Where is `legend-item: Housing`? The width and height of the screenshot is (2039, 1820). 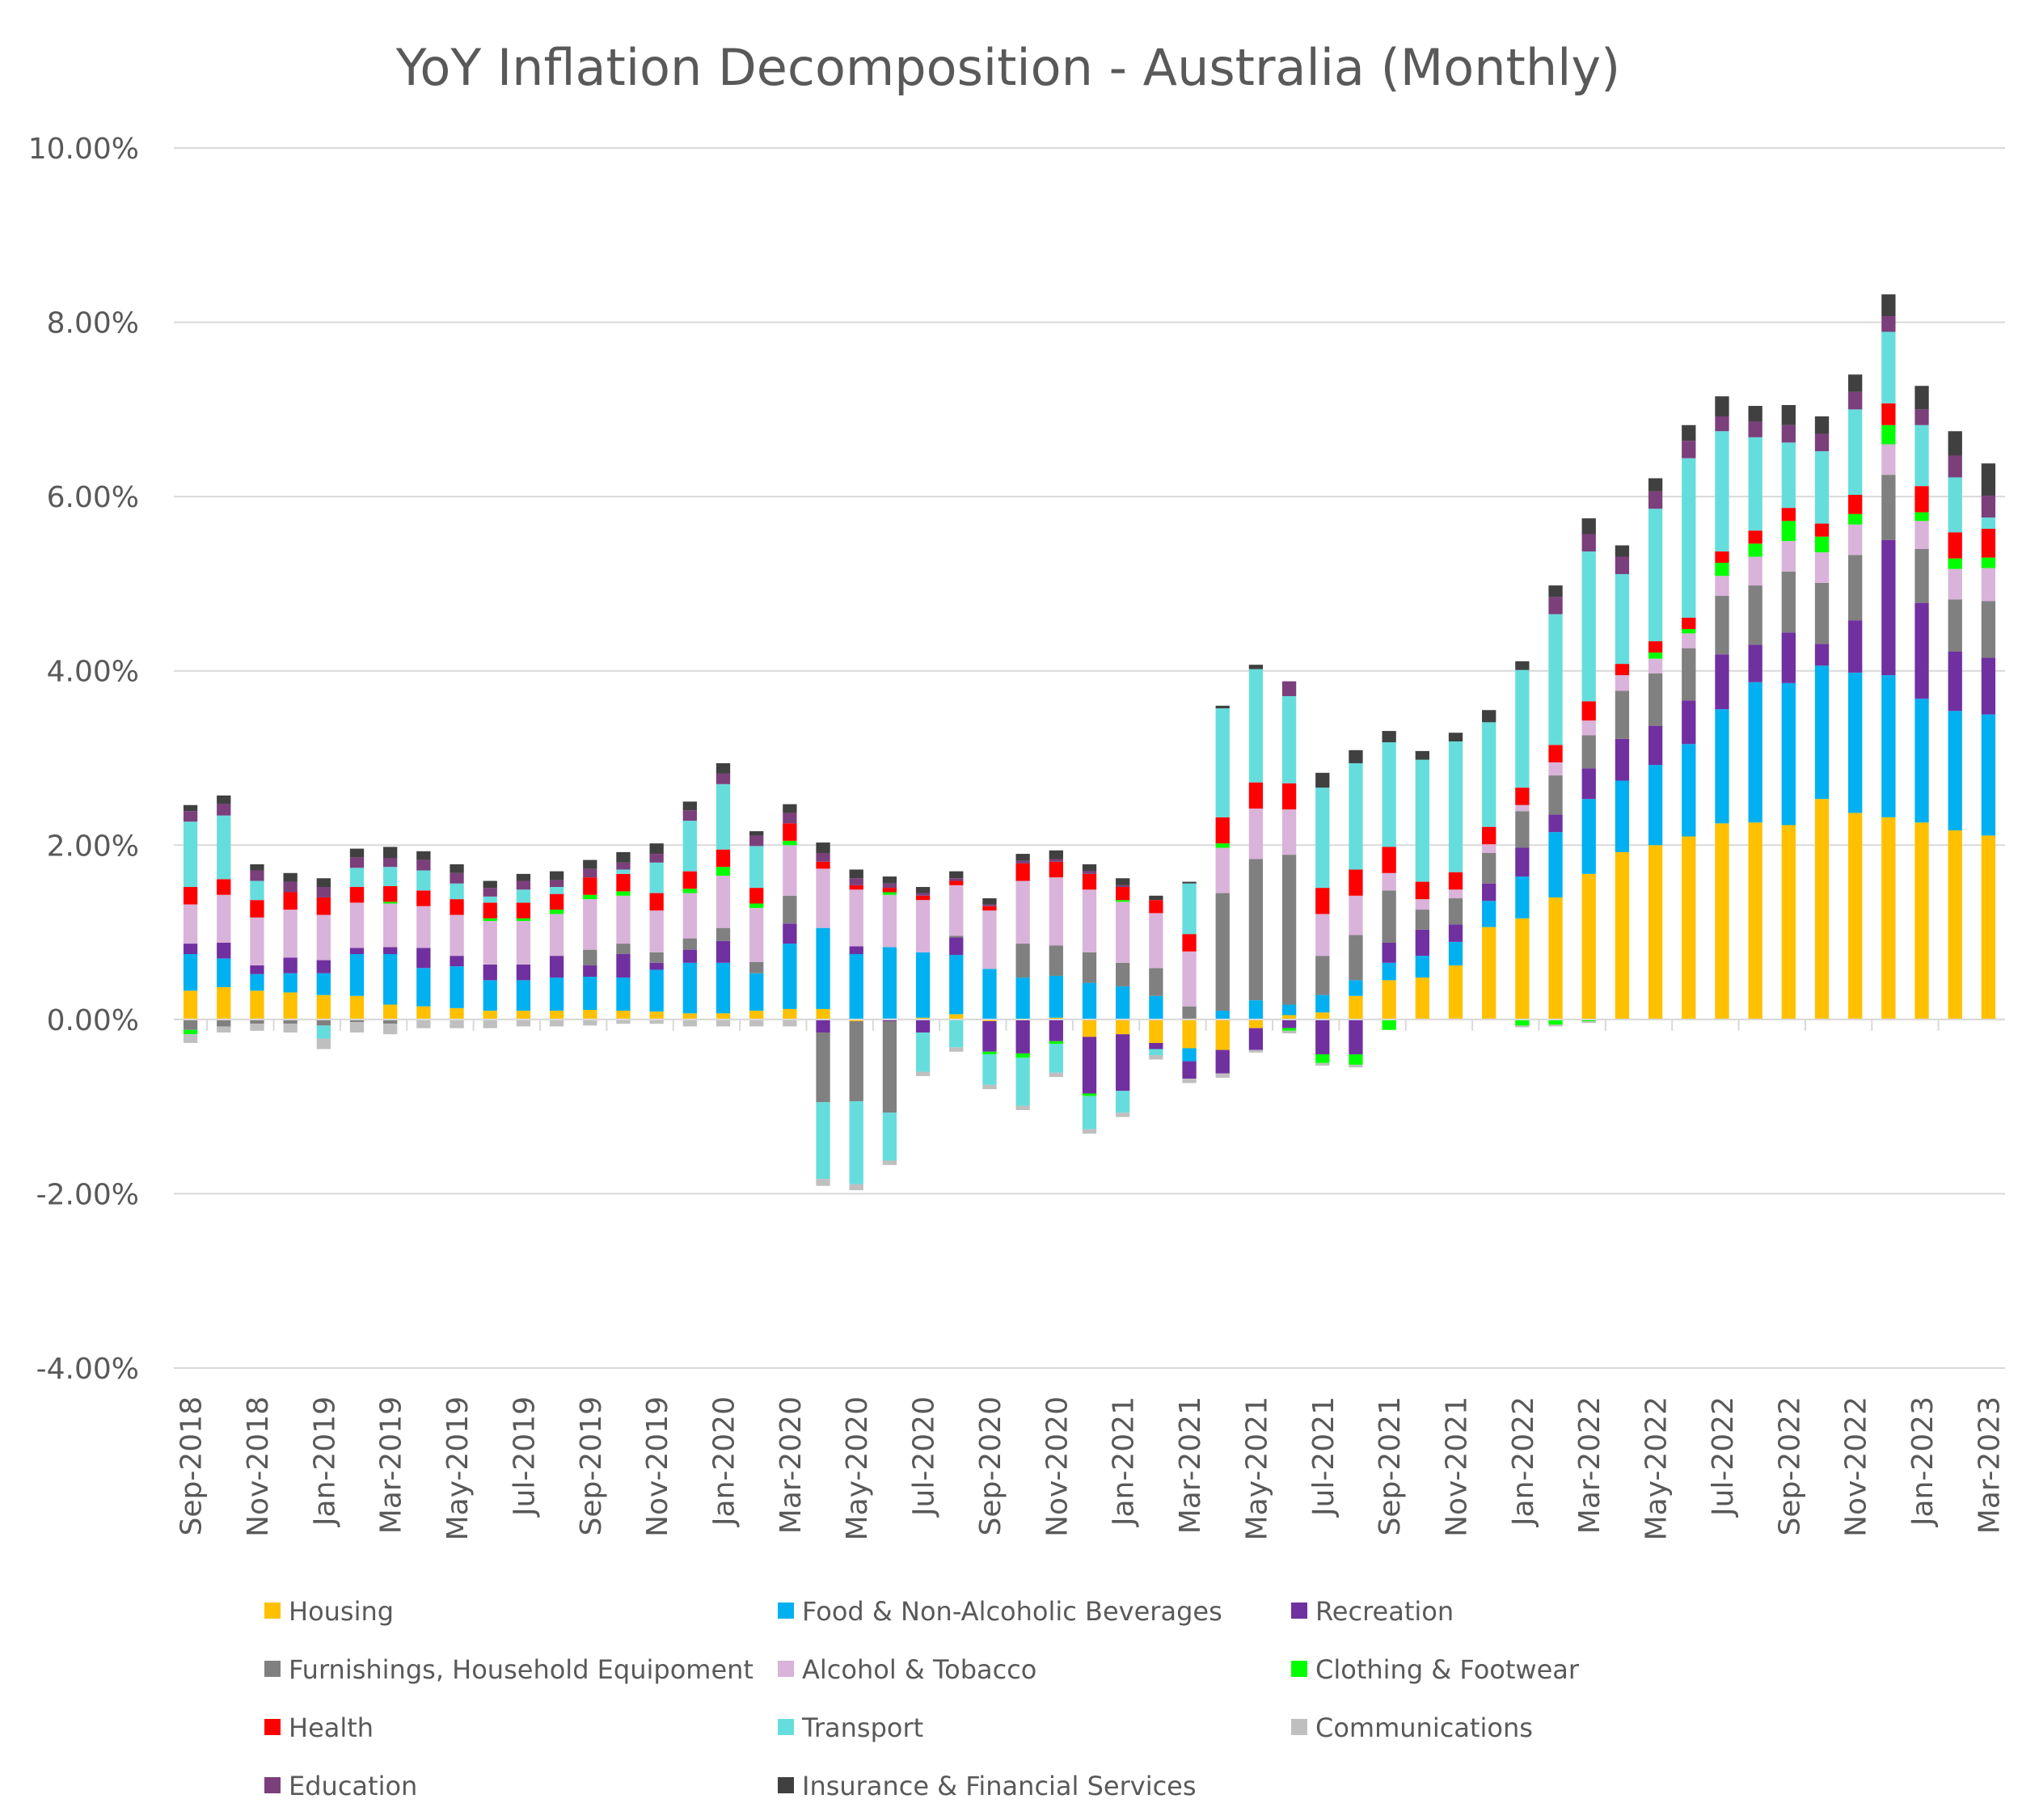
legend-item: Housing is located at coordinates (329, 1611).